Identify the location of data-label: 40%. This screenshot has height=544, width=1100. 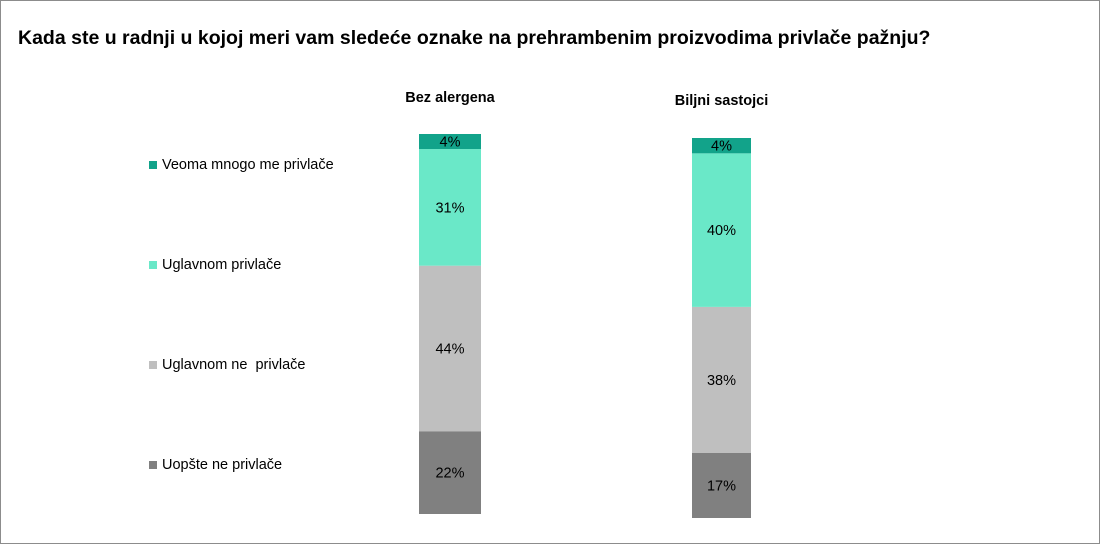
(721, 231).